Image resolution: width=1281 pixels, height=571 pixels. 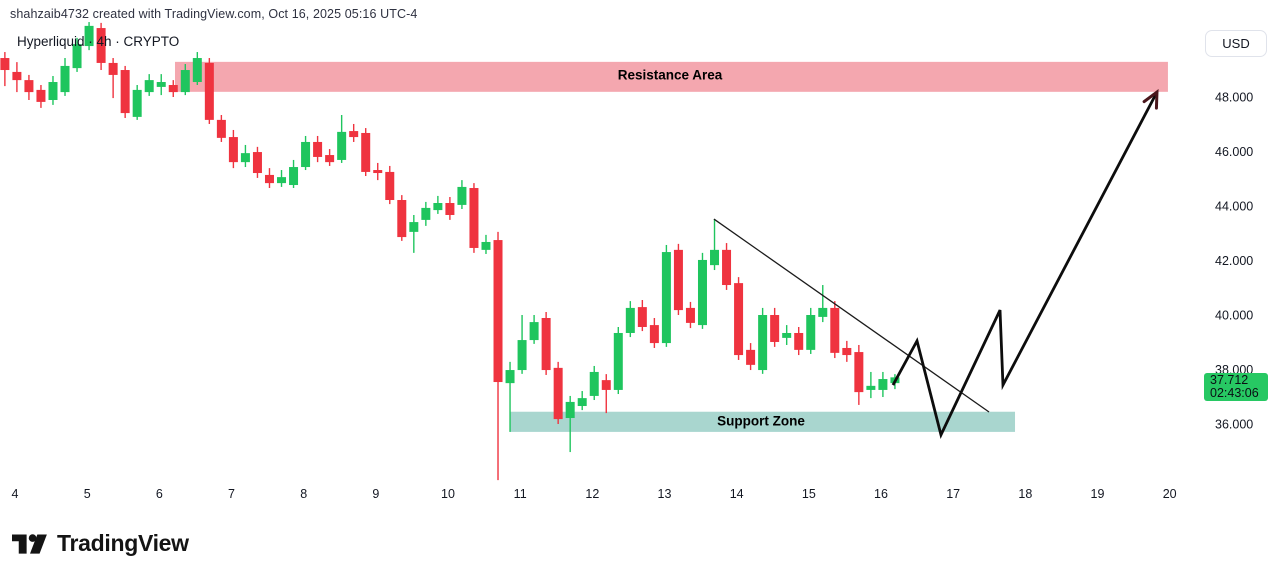 I want to click on time-axis-label: 14, so click(x=737, y=494).